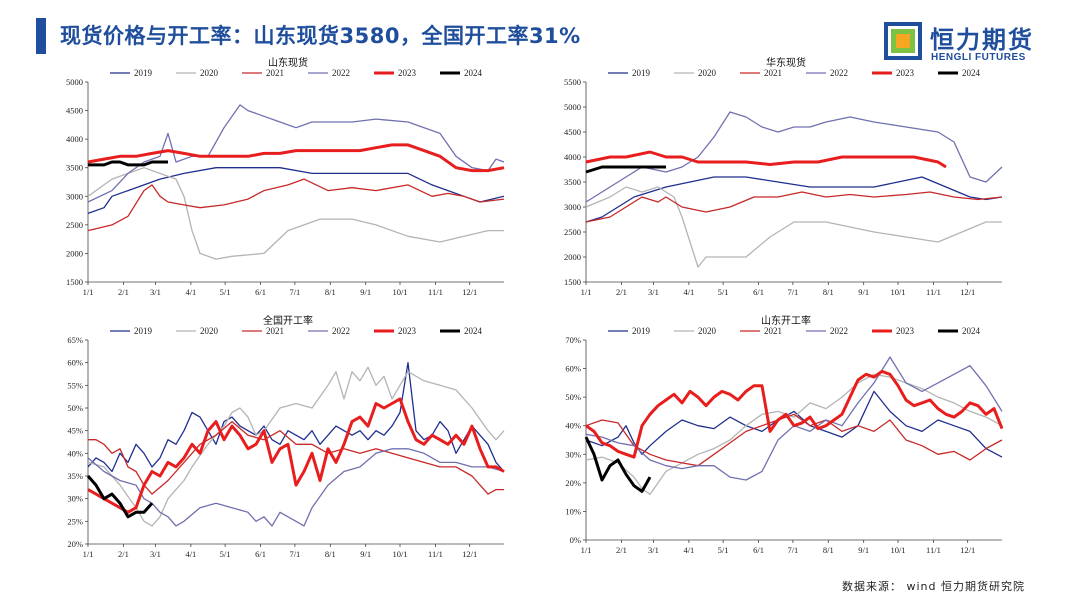  Describe the element at coordinates (903, 41) in the screenshot. I see `logo-mark-icon` at that location.